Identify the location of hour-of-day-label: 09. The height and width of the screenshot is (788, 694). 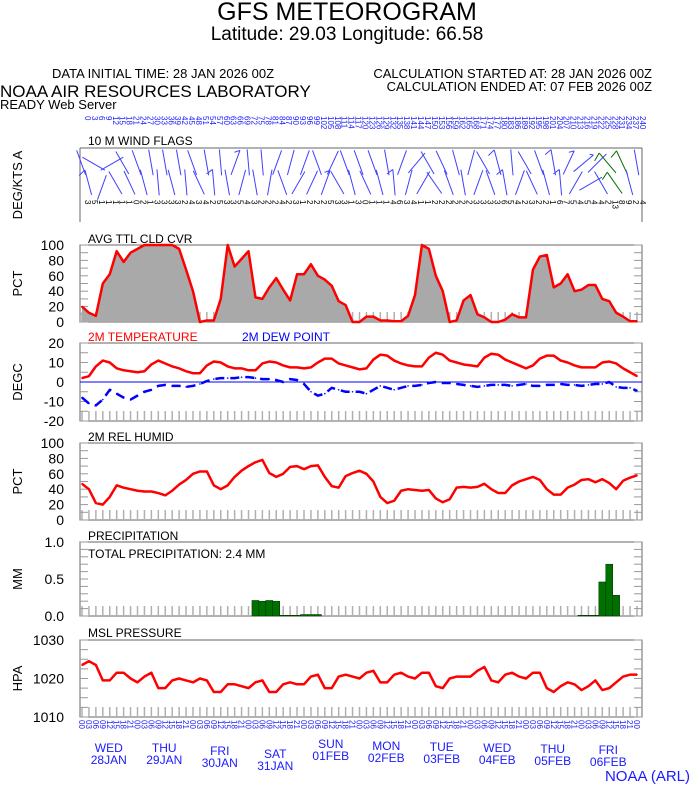
(546, 724).